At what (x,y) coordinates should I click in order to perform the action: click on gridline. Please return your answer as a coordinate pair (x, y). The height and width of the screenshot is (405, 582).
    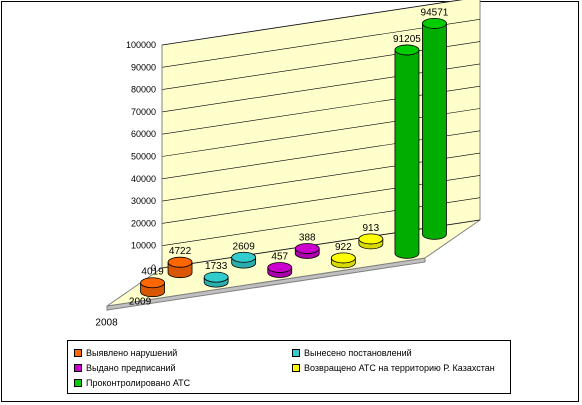
    Looking at the image, I should click on (312, 23).